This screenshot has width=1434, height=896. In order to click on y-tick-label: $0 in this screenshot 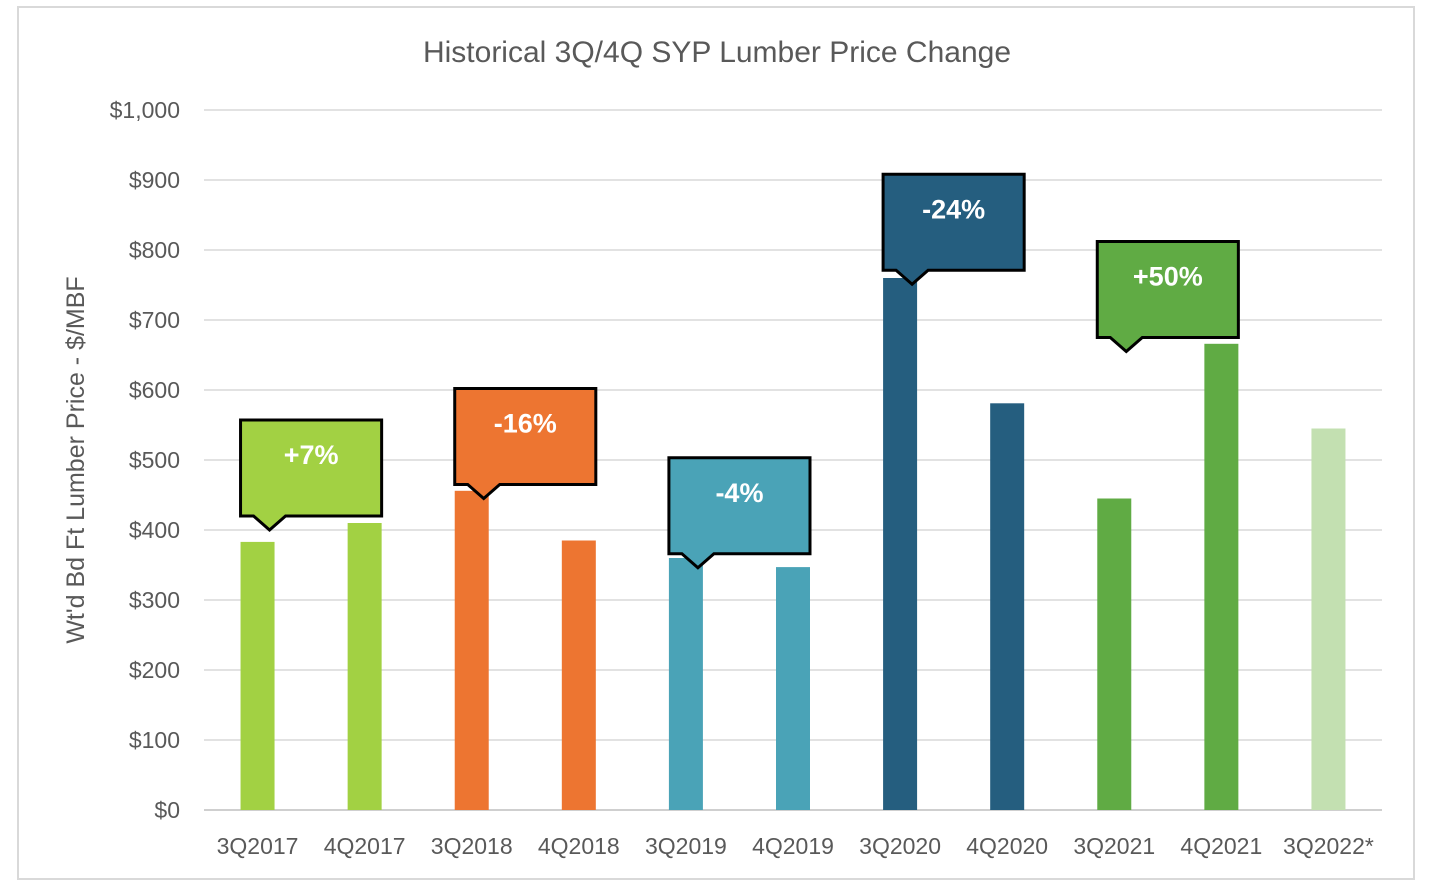, I will do `click(167, 810)`.